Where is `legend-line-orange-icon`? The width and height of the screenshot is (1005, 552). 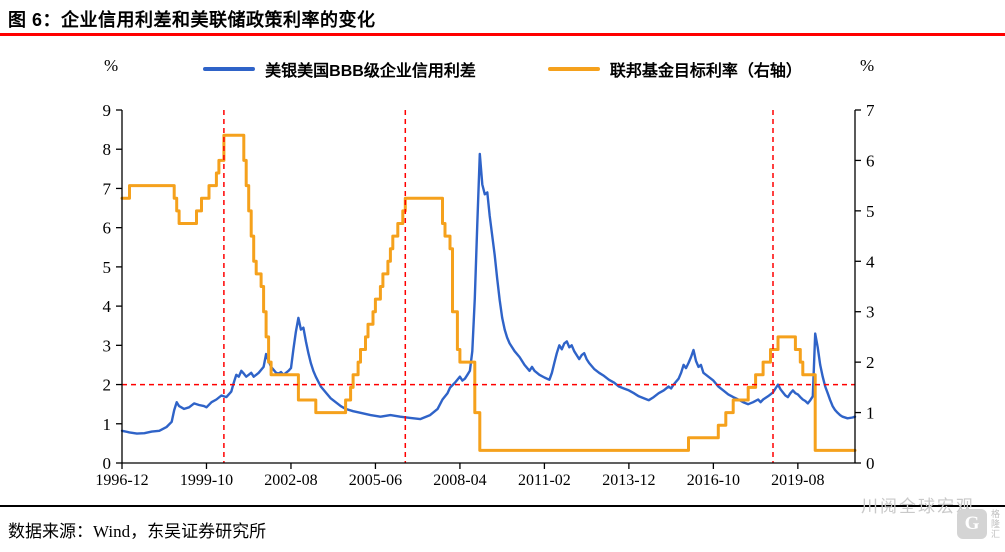 legend-line-orange-icon is located at coordinates (573, 69).